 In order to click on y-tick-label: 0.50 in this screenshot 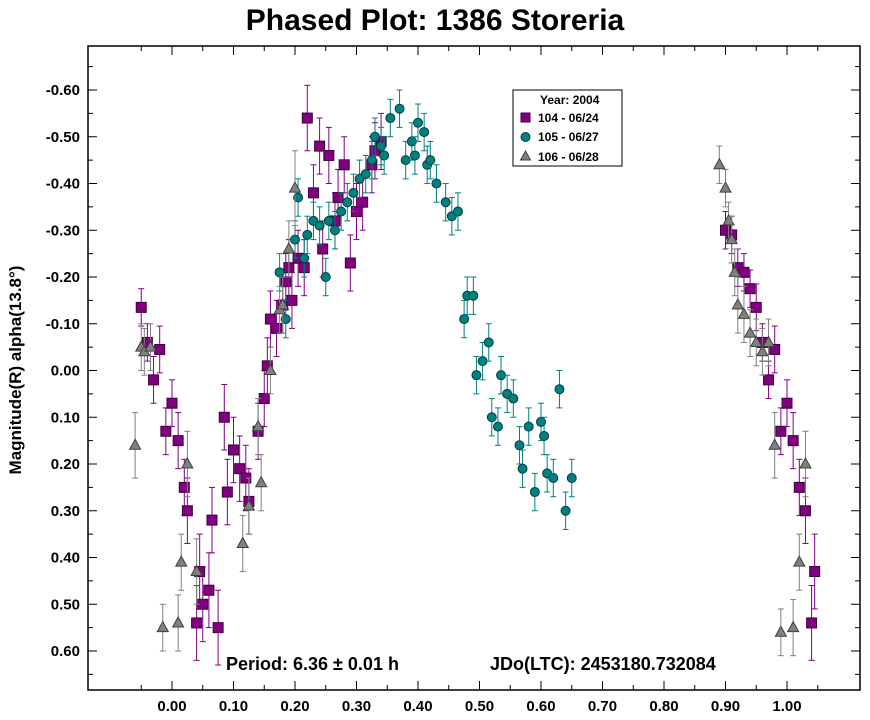, I will do `click(65, 604)`.